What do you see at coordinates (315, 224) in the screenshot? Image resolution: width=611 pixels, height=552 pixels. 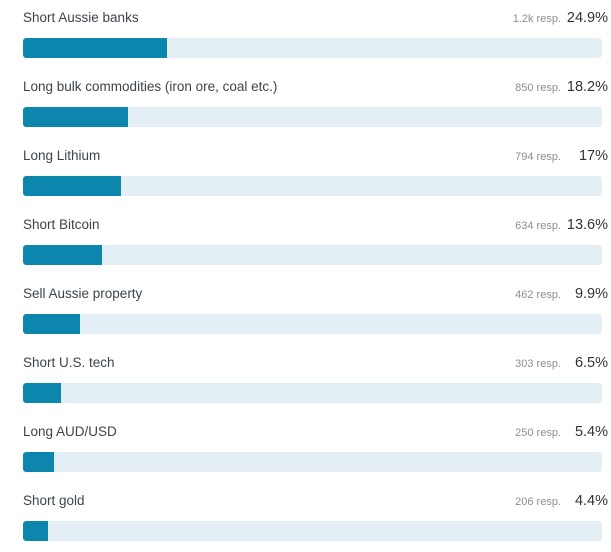 I see `row-header: Short Bitcoin 634 resp. 13.6%` at bounding box center [315, 224].